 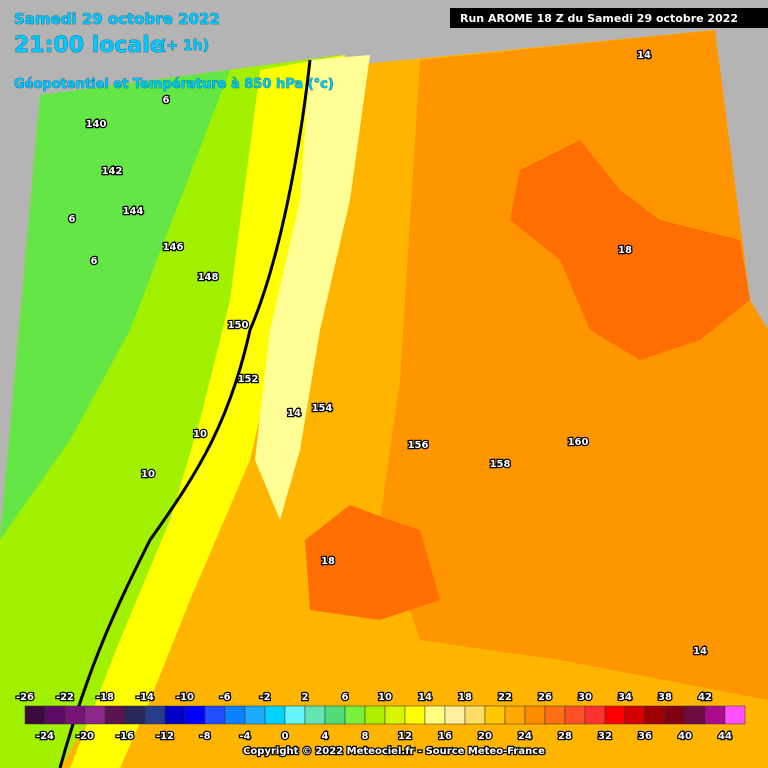 What do you see at coordinates (630, 250) in the screenshot?
I see `zone-darkorange` at bounding box center [630, 250].